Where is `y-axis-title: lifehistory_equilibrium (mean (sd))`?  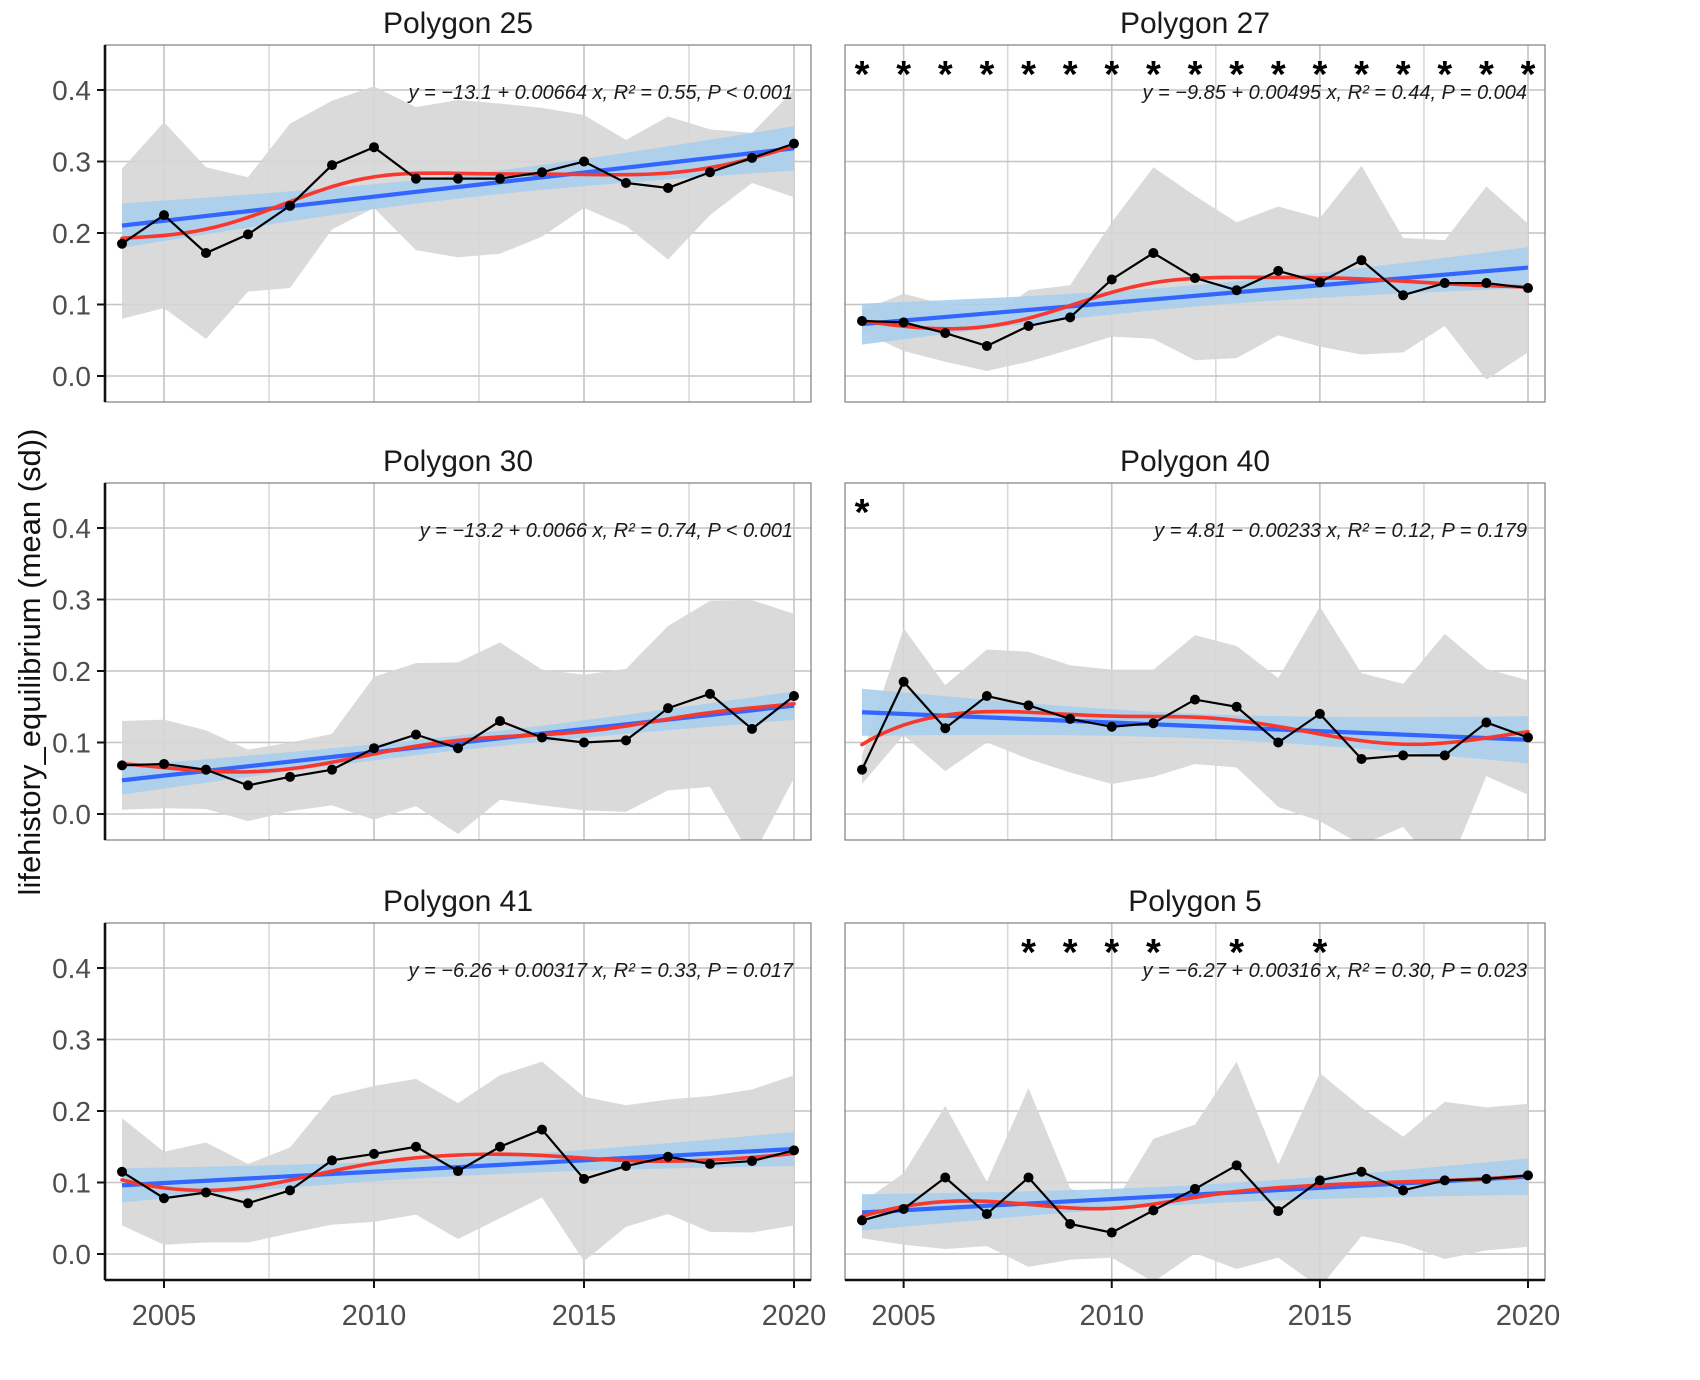
y-axis-title: lifehistory_equilibrium (mean (sd)) is located at coordinates (29, 662).